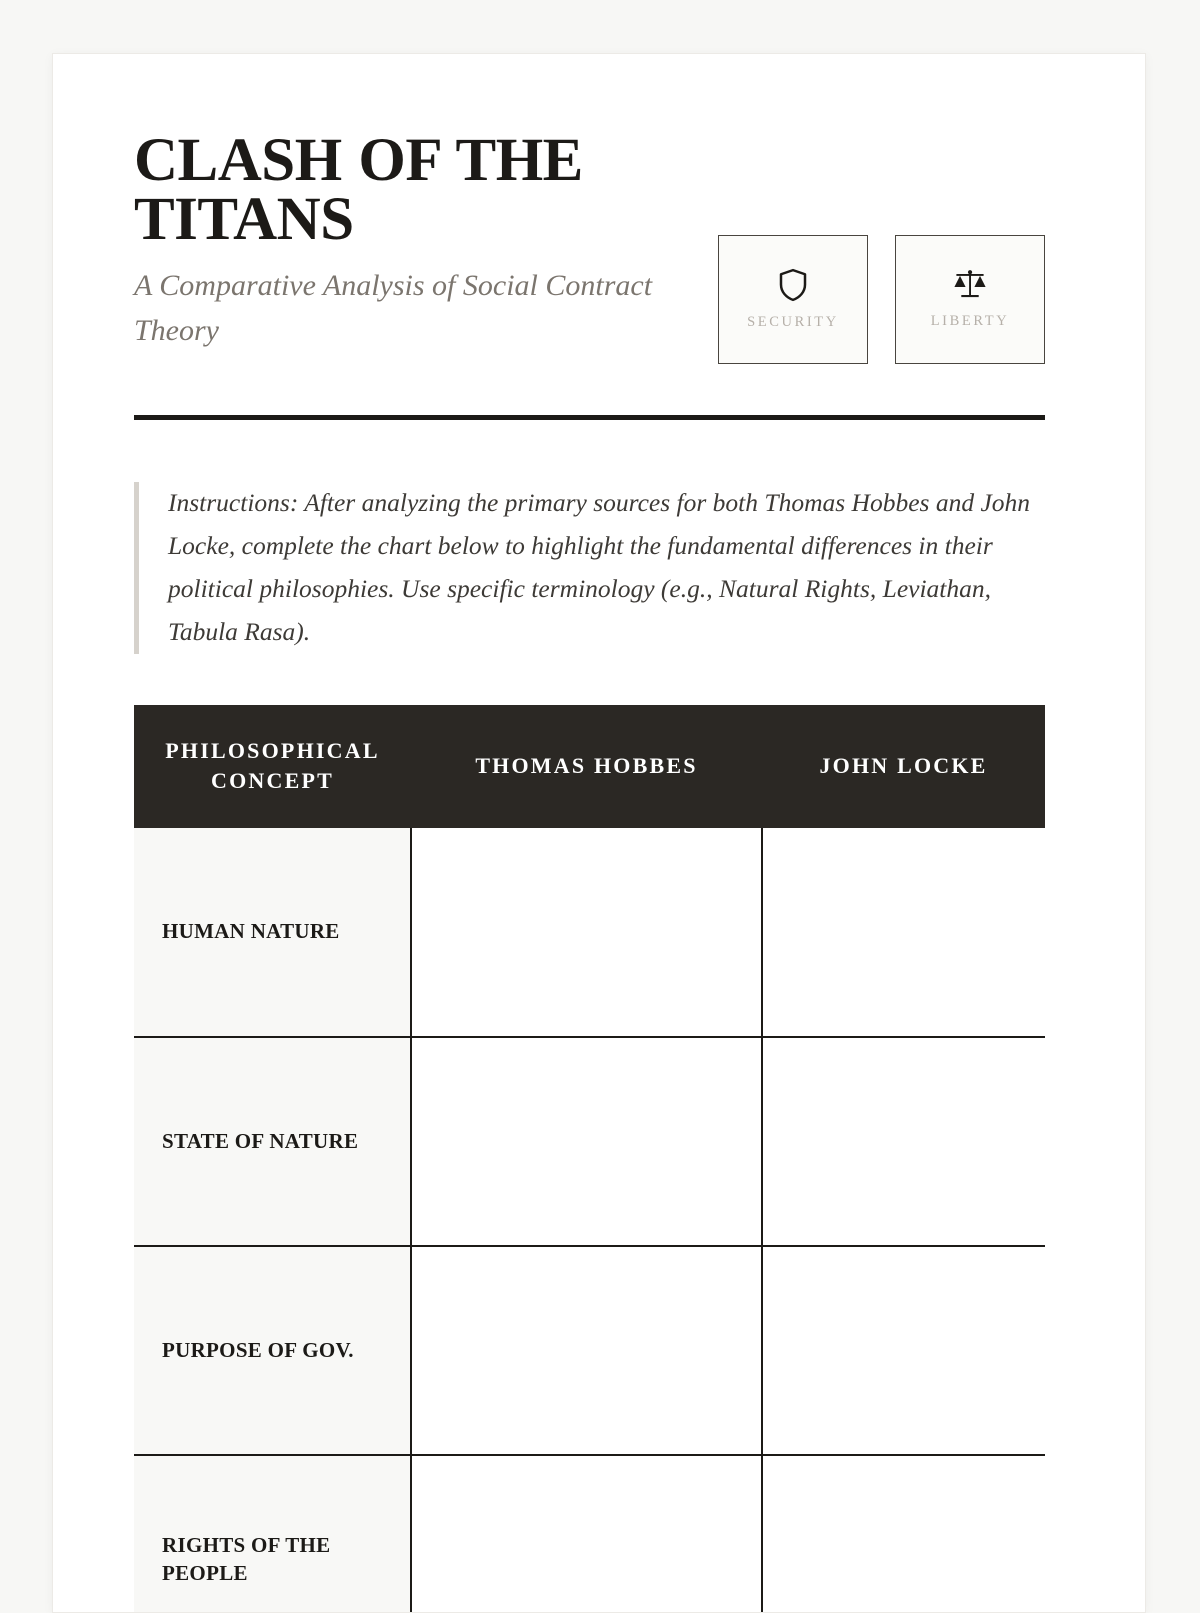 Image resolution: width=1200 pixels, height=1613 pixels. I want to click on table-row: HUMAN NATURE, so click(589, 932).